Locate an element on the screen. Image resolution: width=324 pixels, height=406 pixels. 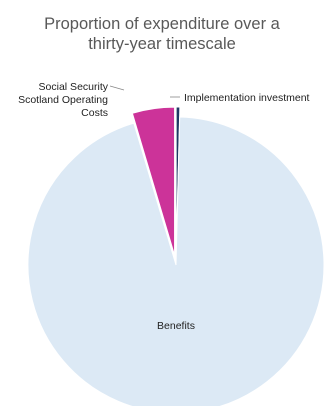
label-operating-costs-line-3: Costs is located at coordinates (94, 113).